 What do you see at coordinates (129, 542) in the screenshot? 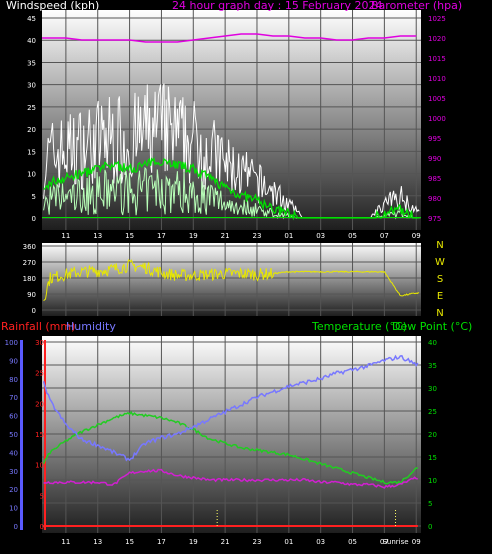
I see `temp-x-tick: 15` at bounding box center [129, 542].